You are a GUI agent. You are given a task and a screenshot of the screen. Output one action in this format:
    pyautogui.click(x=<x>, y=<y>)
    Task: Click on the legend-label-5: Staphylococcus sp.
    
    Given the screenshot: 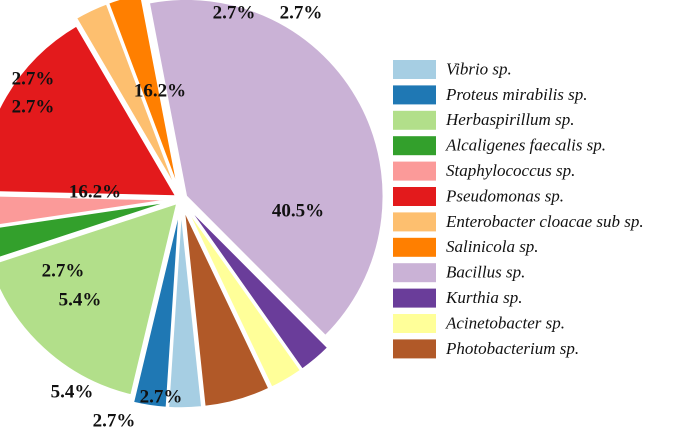 What is the action you would take?
    pyautogui.click(x=510, y=170)
    